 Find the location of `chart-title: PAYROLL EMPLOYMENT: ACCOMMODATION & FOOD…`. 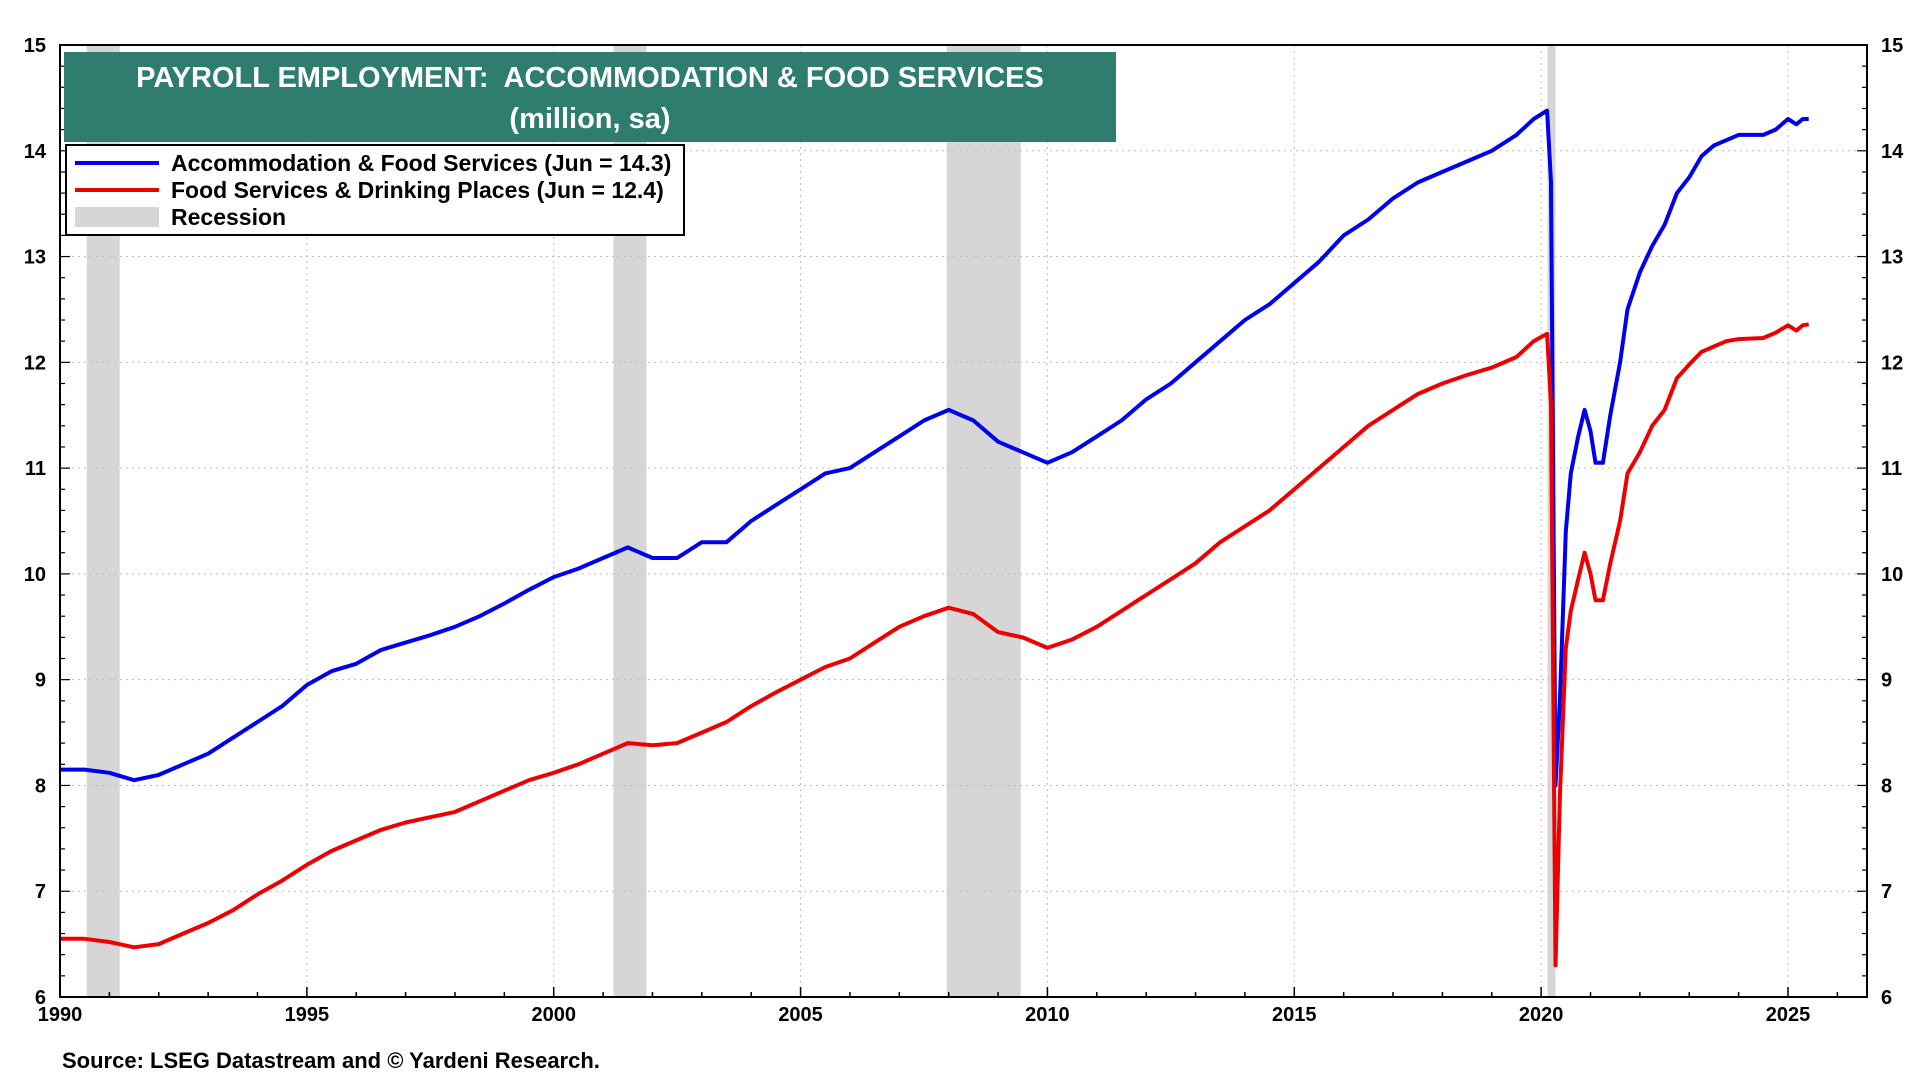

chart-title: PAYROLL EMPLOYMENT: ACCOMMODATION & FOOD… is located at coordinates (590, 78).